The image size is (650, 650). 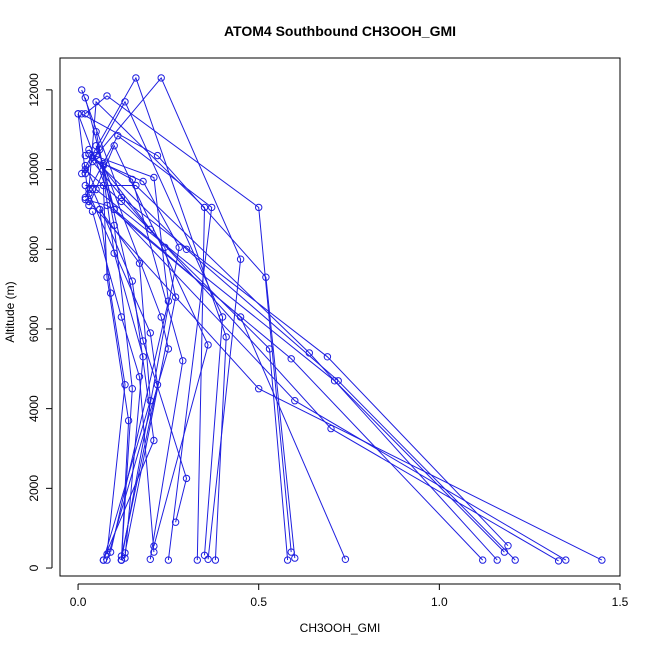 What do you see at coordinates (34, 170) in the screenshot?
I see `y-tick-label: 10000` at bounding box center [34, 170].